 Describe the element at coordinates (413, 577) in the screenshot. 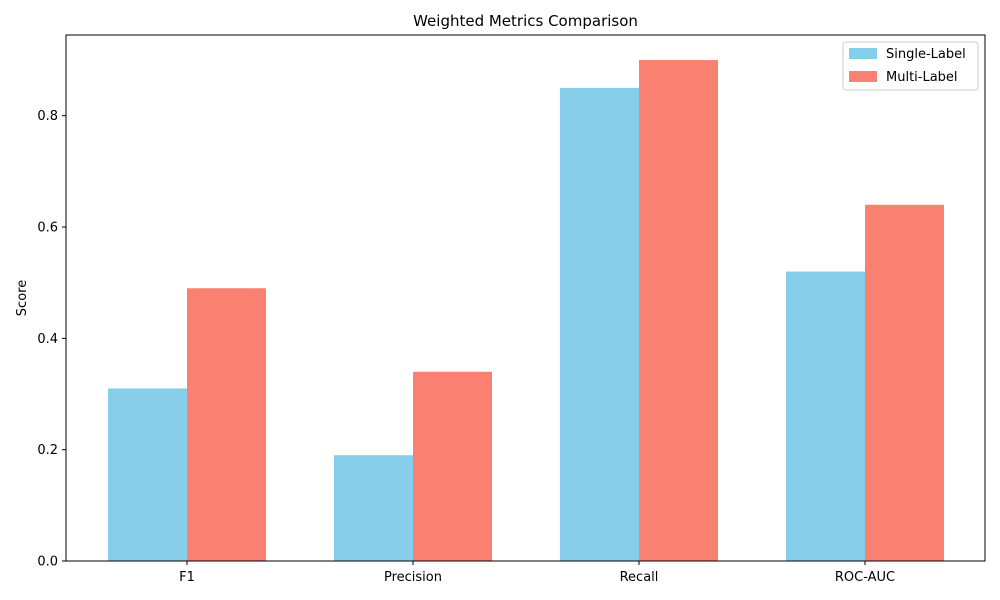

I see `x-tick-label: Precision` at that location.